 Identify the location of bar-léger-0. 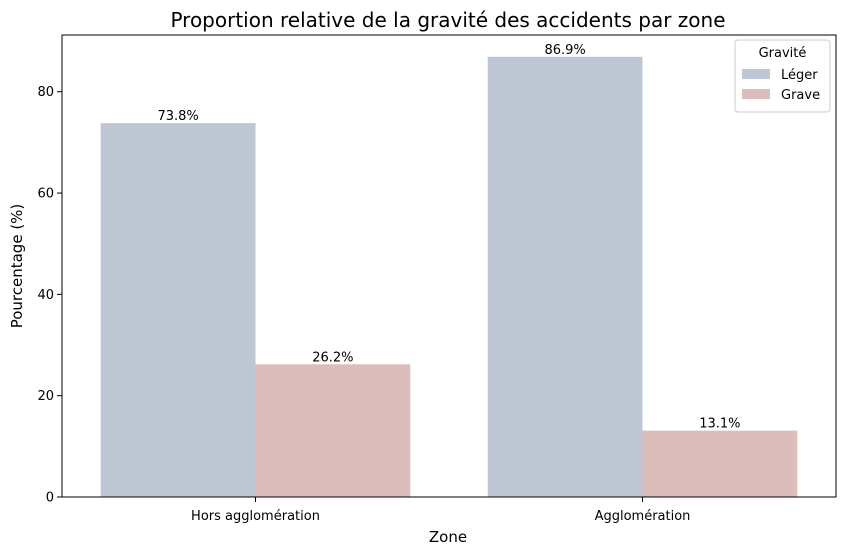
(178, 310).